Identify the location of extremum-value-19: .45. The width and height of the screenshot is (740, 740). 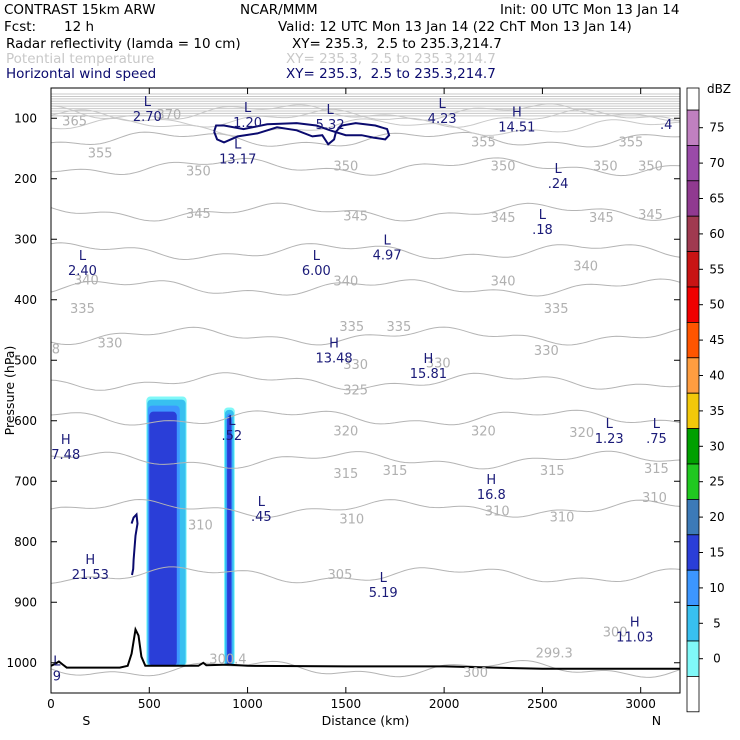
(261, 517).